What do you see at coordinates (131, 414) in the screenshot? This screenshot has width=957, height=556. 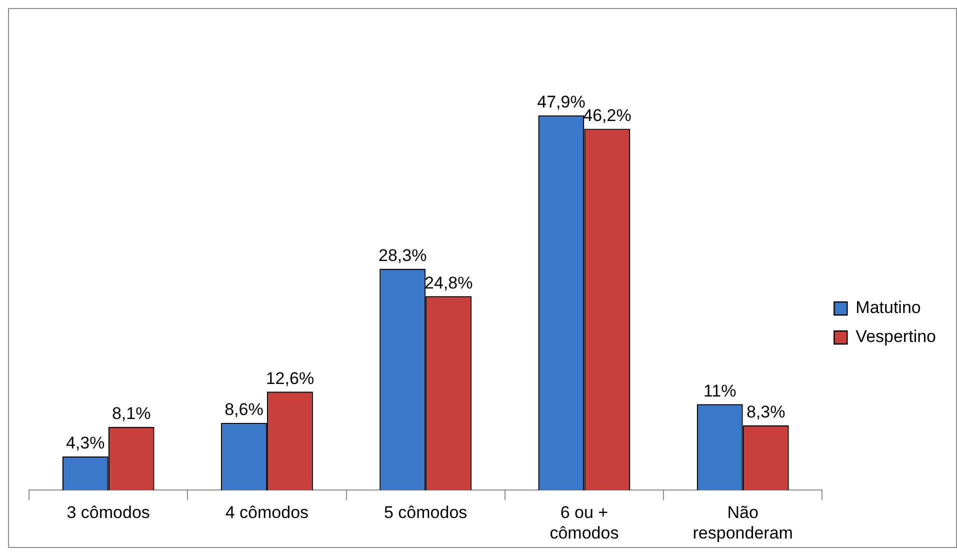 I see `data-label: 8,1%` at bounding box center [131, 414].